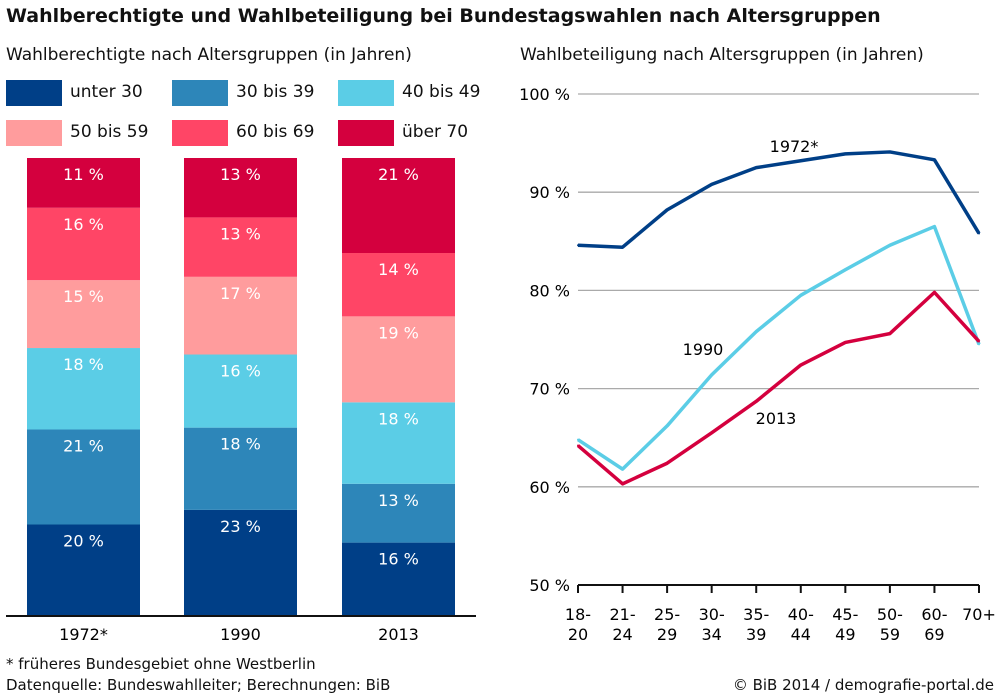 The image size is (1000, 700). I want to click on bar-value-label: 16 %, so click(240, 371).